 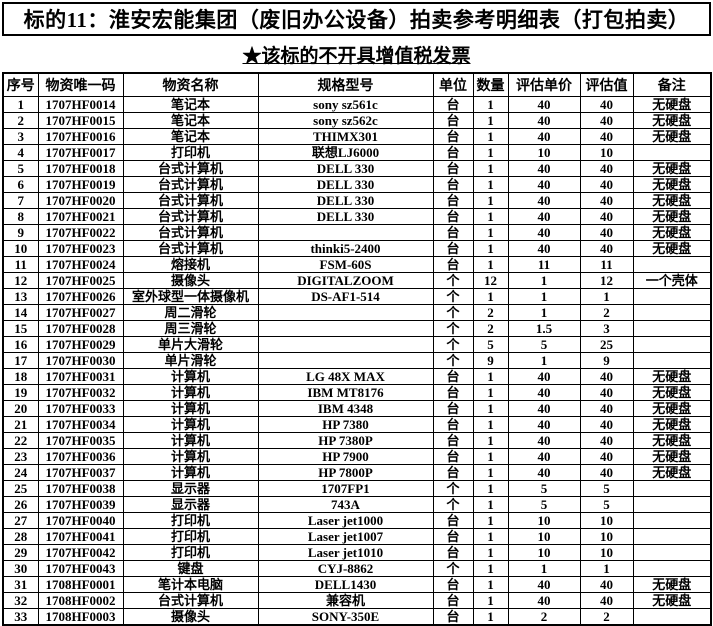 I want to click on table-header-row: 序号 物资唯一码 物资名称 规格型号 单位 数量 评估单价 评估值 备注, so click(x=357, y=84).